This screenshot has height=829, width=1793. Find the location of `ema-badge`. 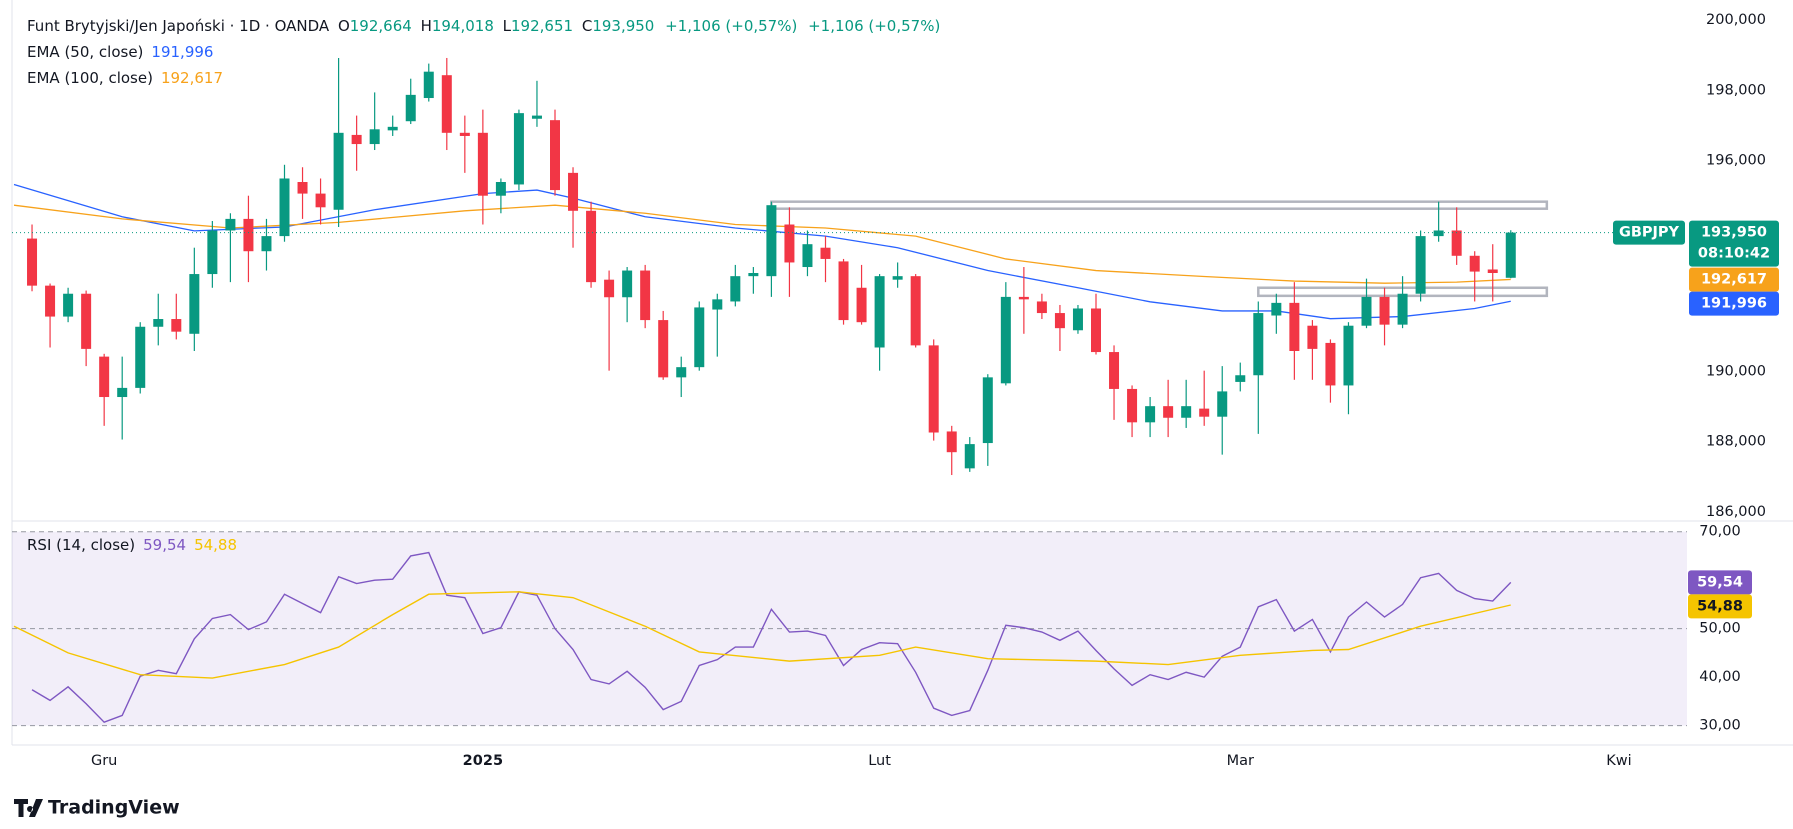

ema-badge is located at coordinates (1734, 279).